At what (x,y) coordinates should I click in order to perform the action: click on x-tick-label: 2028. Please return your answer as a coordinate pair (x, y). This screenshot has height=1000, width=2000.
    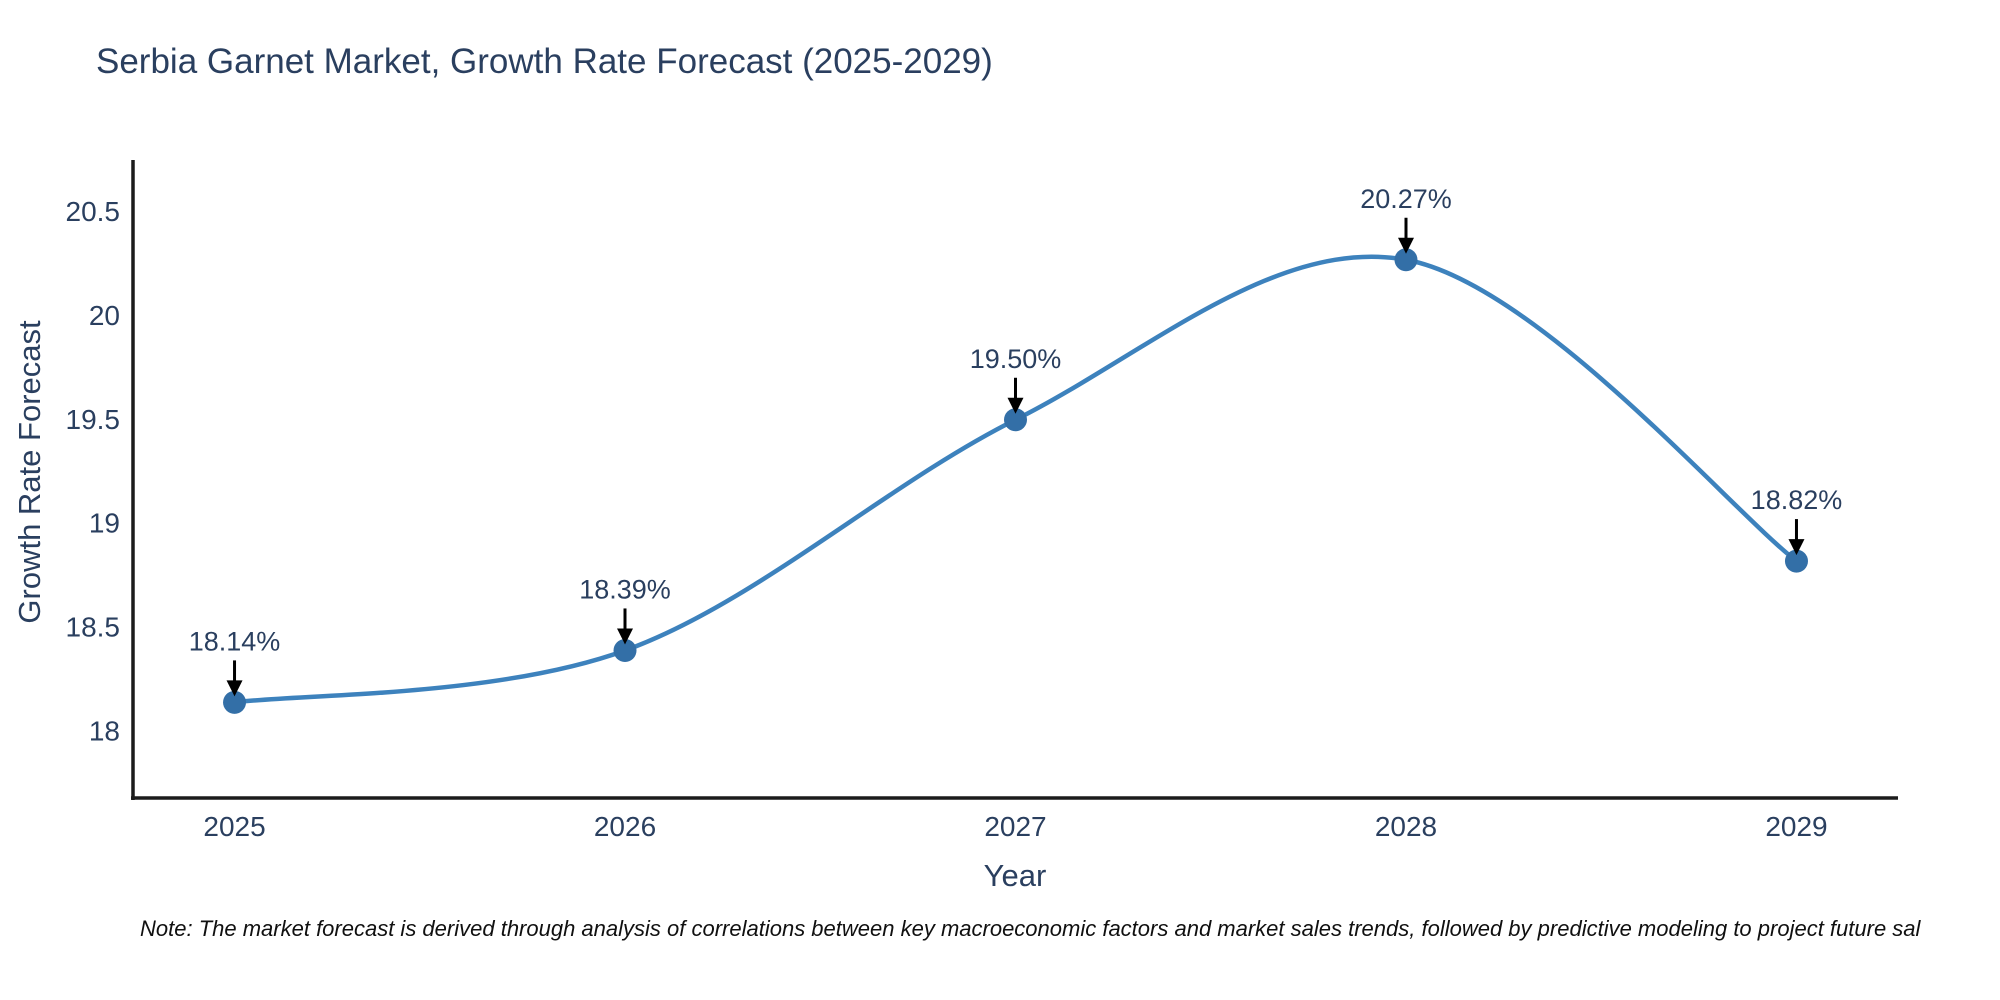
    Looking at the image, I should click on (1406, 826).